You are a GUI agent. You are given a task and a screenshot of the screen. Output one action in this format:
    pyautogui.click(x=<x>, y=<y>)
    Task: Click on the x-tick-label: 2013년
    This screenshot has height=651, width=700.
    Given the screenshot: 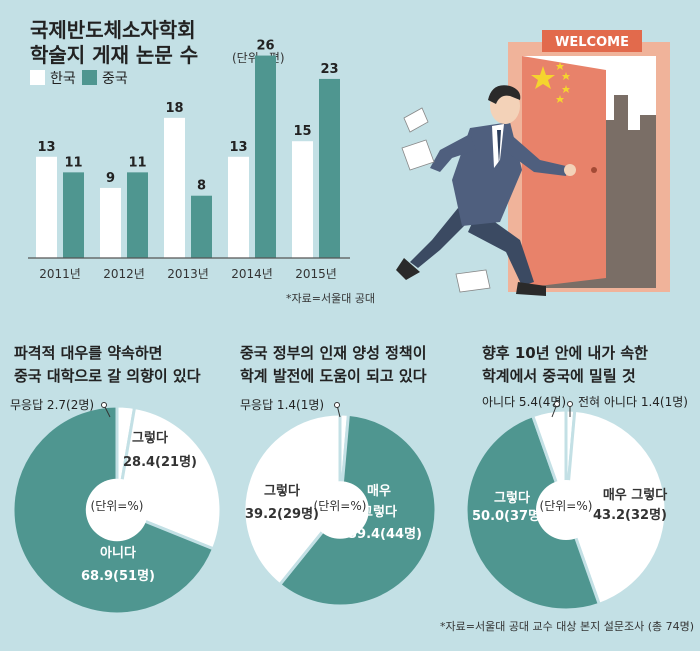 What is the action you would take?
    pyautogui.click(x=188, y=274)
    